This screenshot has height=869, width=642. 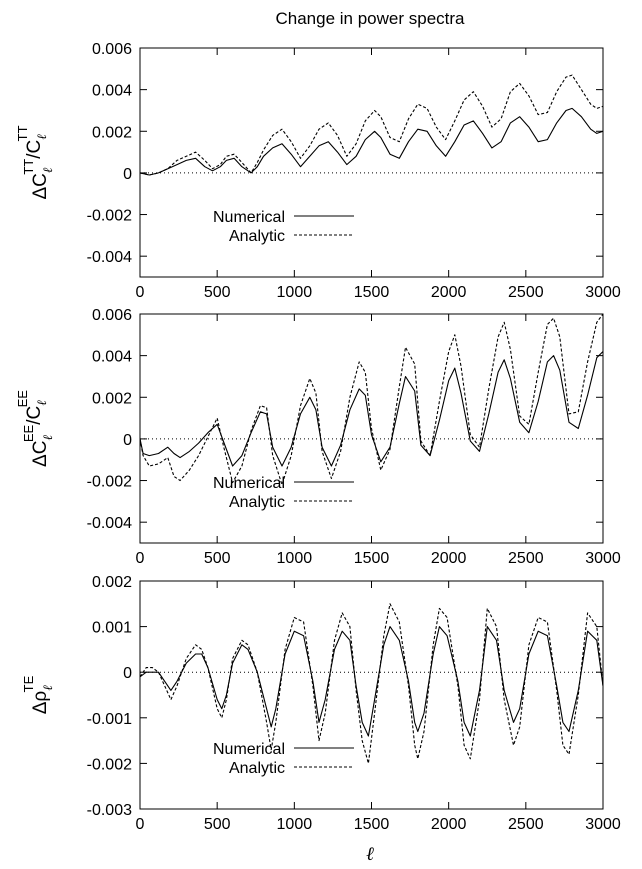 What do you see at coordinates (109, 810) in the screenshot?
I see `y-tick-label: -0.003` at bounding box center [109, 810].